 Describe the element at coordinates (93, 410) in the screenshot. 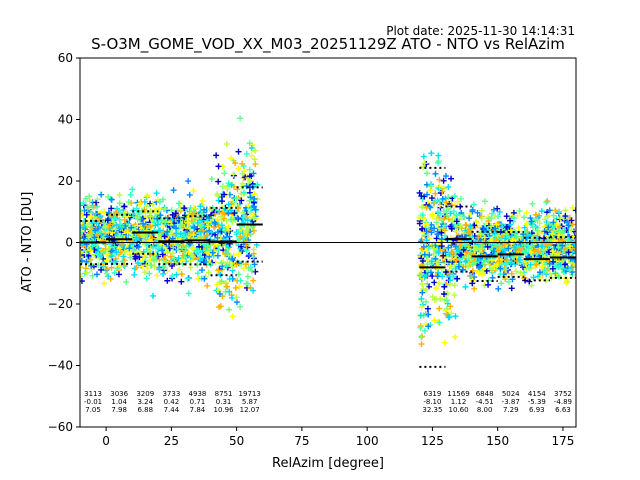

I see `bin-std-label: 7.05` at that location.